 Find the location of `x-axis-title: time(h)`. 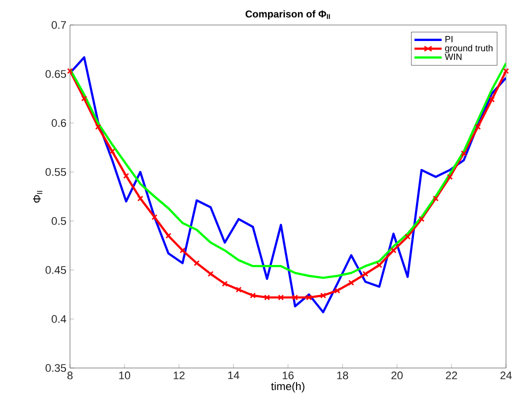

x-axis-title: time(h) is located at coordinates (287, 387).